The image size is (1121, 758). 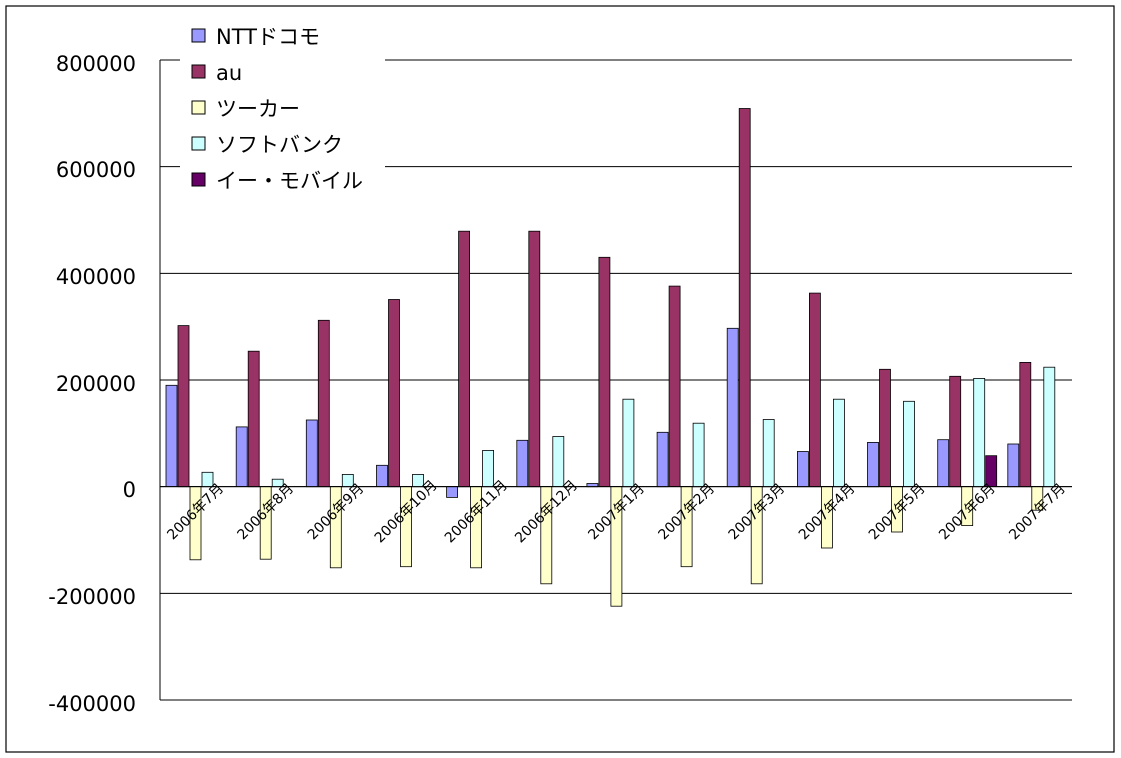 What do you see at coordinates (289, 181) in the screenshot?
I see `legend-label: イー・モバイル` at bounding box center [289, 181].